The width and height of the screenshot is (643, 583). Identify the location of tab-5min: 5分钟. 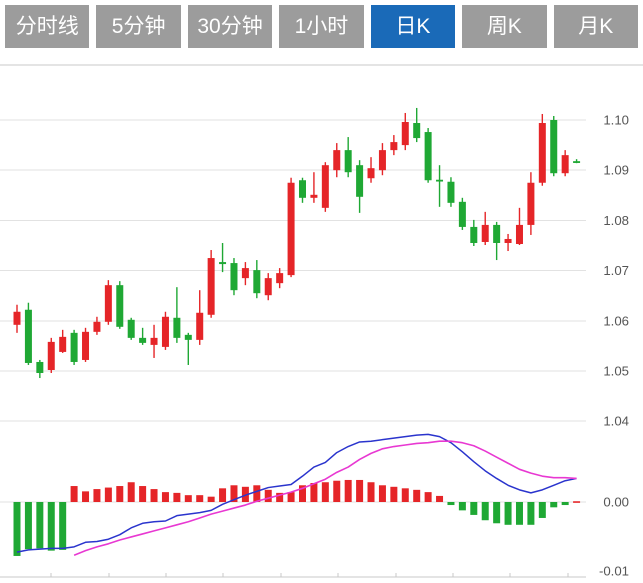
(138, 26).